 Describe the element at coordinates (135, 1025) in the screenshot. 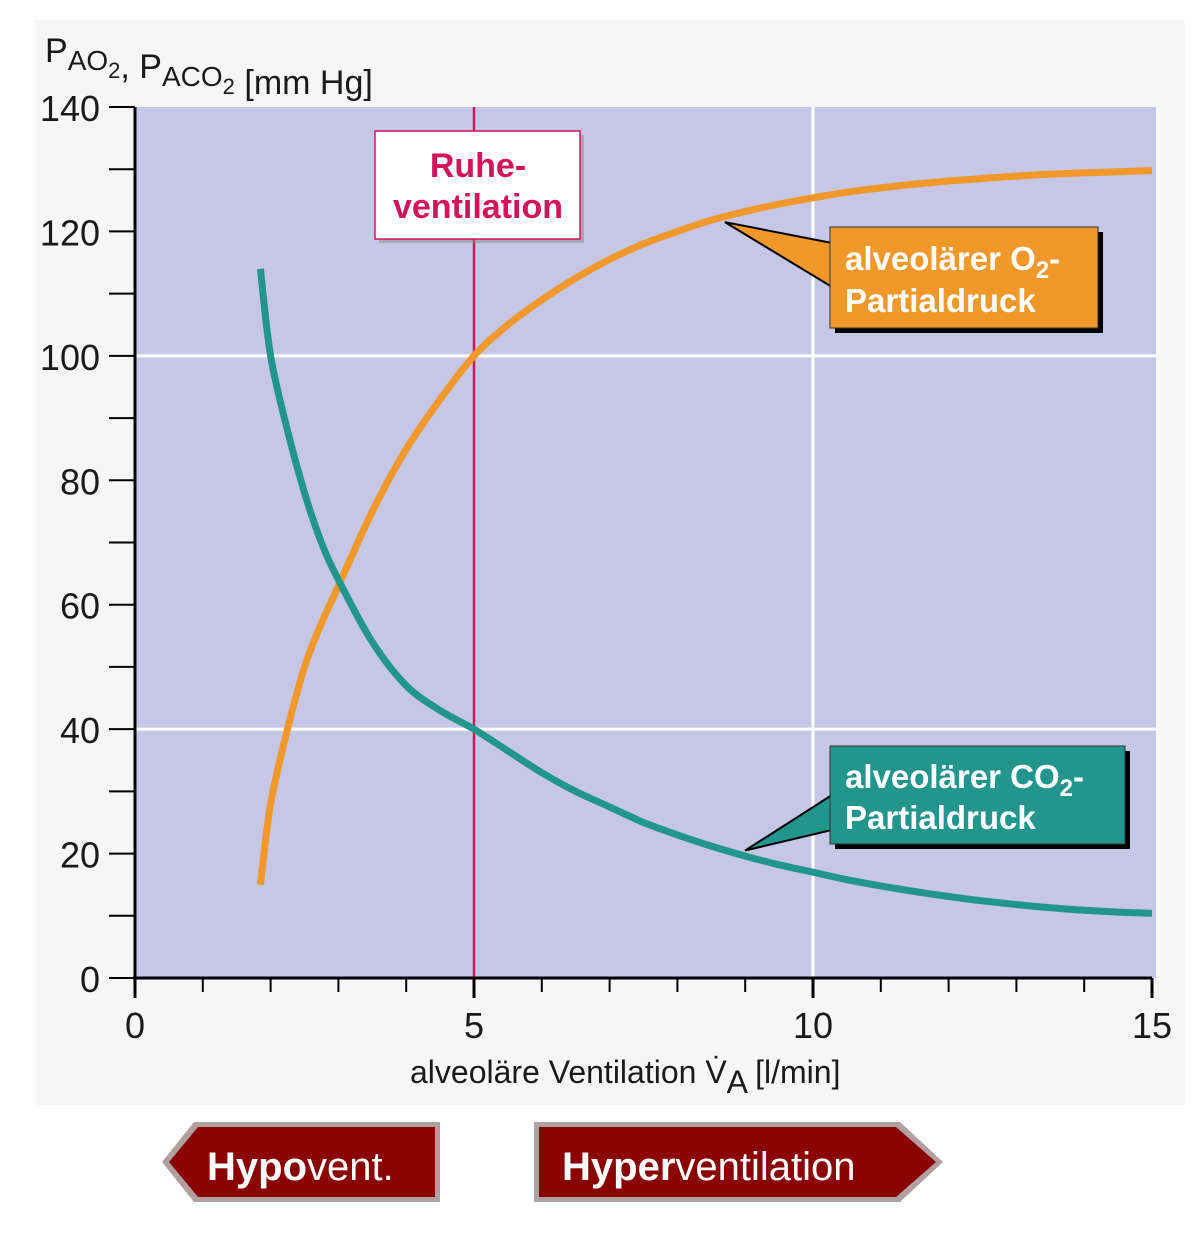

I see `x-tick-label: 0` at that location.